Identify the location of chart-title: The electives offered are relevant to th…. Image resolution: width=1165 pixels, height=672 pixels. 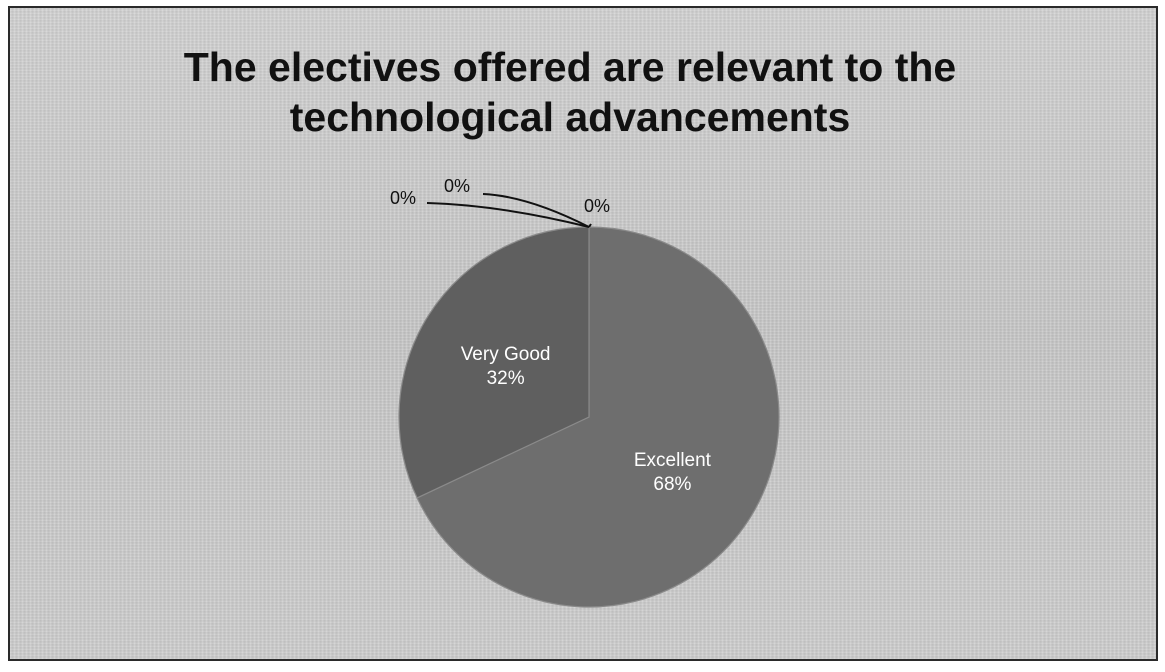
(583, 92).